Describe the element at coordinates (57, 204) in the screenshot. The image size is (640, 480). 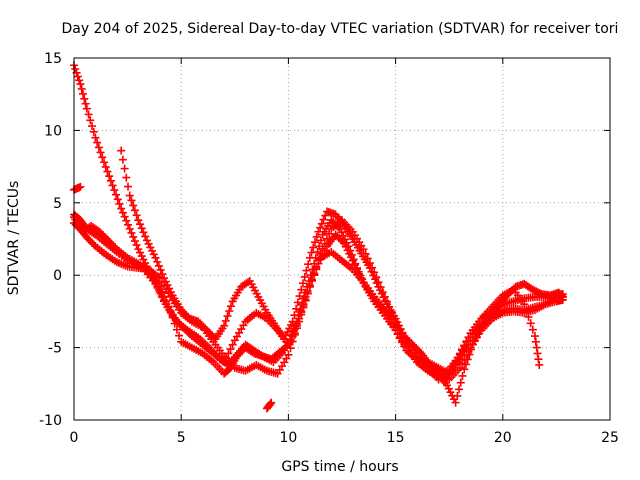
I see `y-tick-label: 5` at that location.